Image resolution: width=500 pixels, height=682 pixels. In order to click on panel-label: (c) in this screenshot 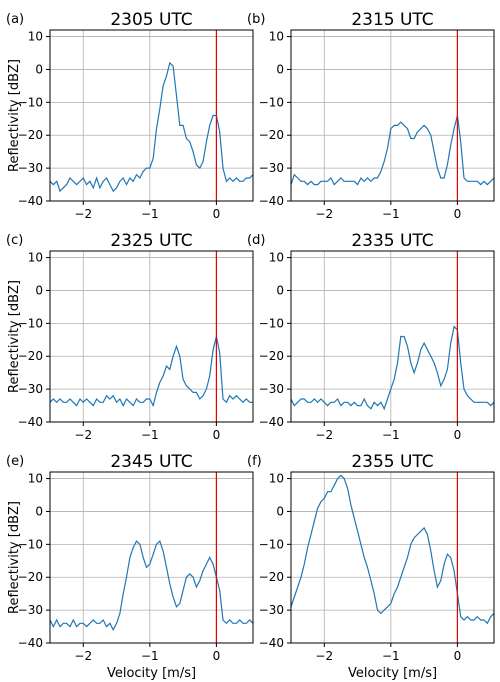, I will do `click(14, 240)`.